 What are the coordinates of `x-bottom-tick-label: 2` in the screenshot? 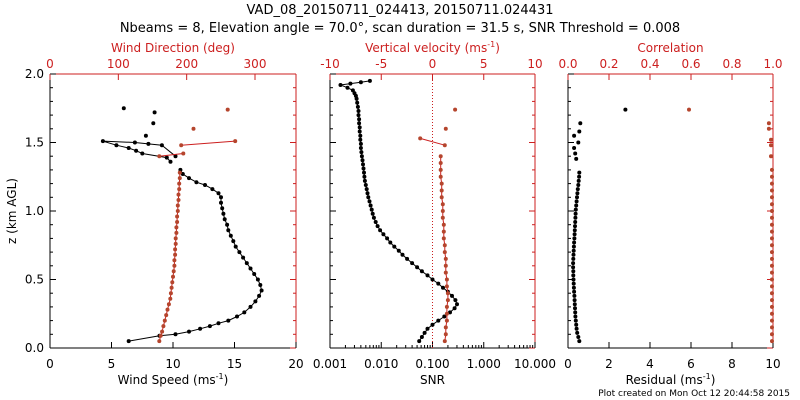 It's located at (609, 364).